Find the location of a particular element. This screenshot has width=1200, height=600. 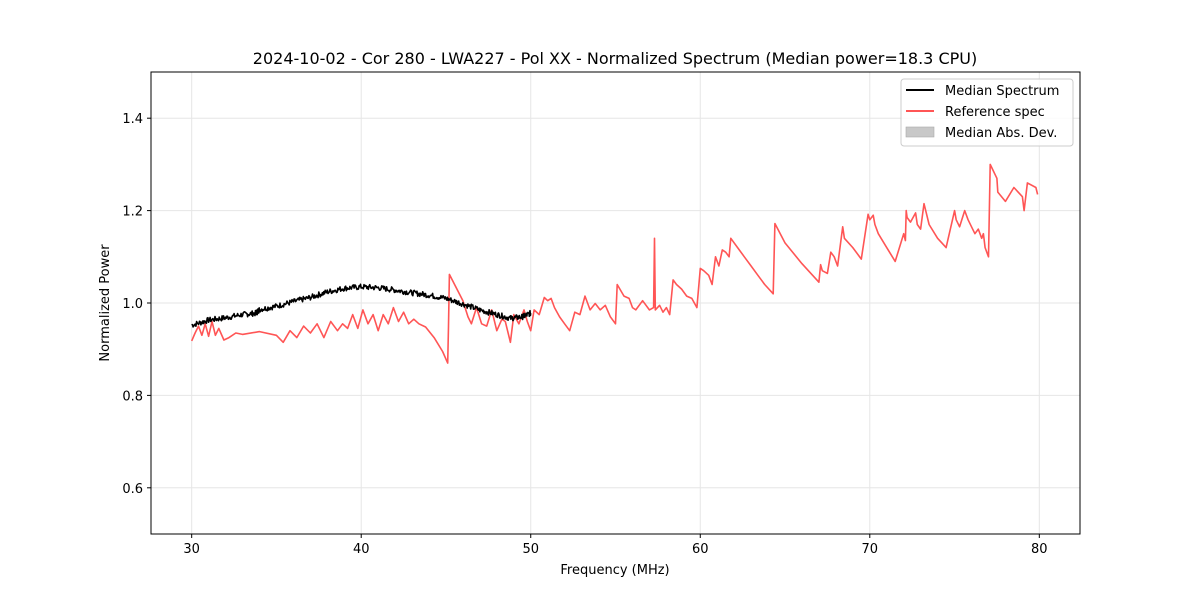

y-tick-label: 1.2 is located at coordinates (132, 212).